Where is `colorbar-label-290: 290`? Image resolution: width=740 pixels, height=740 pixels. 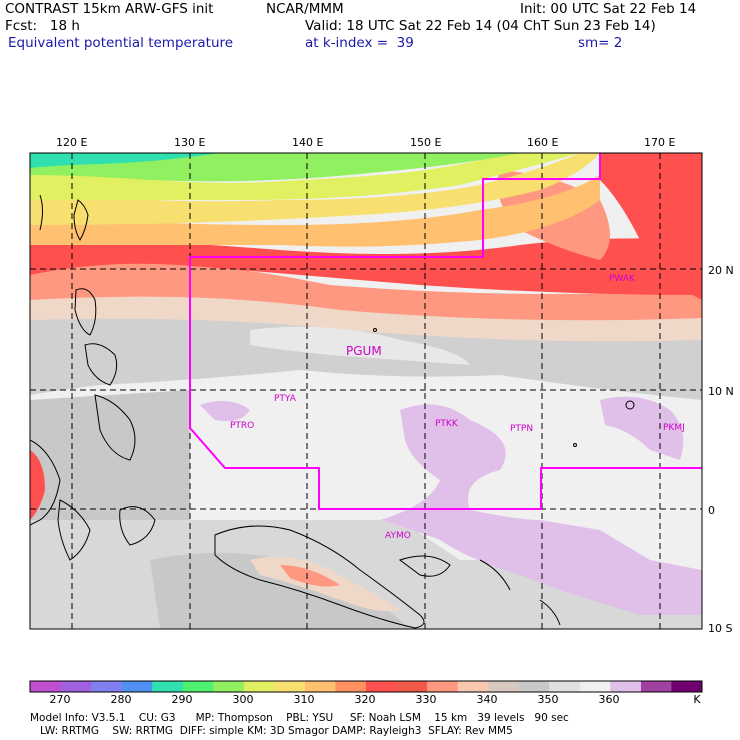 colorbar-label-290: 290 is located at coordinates (182, 699).